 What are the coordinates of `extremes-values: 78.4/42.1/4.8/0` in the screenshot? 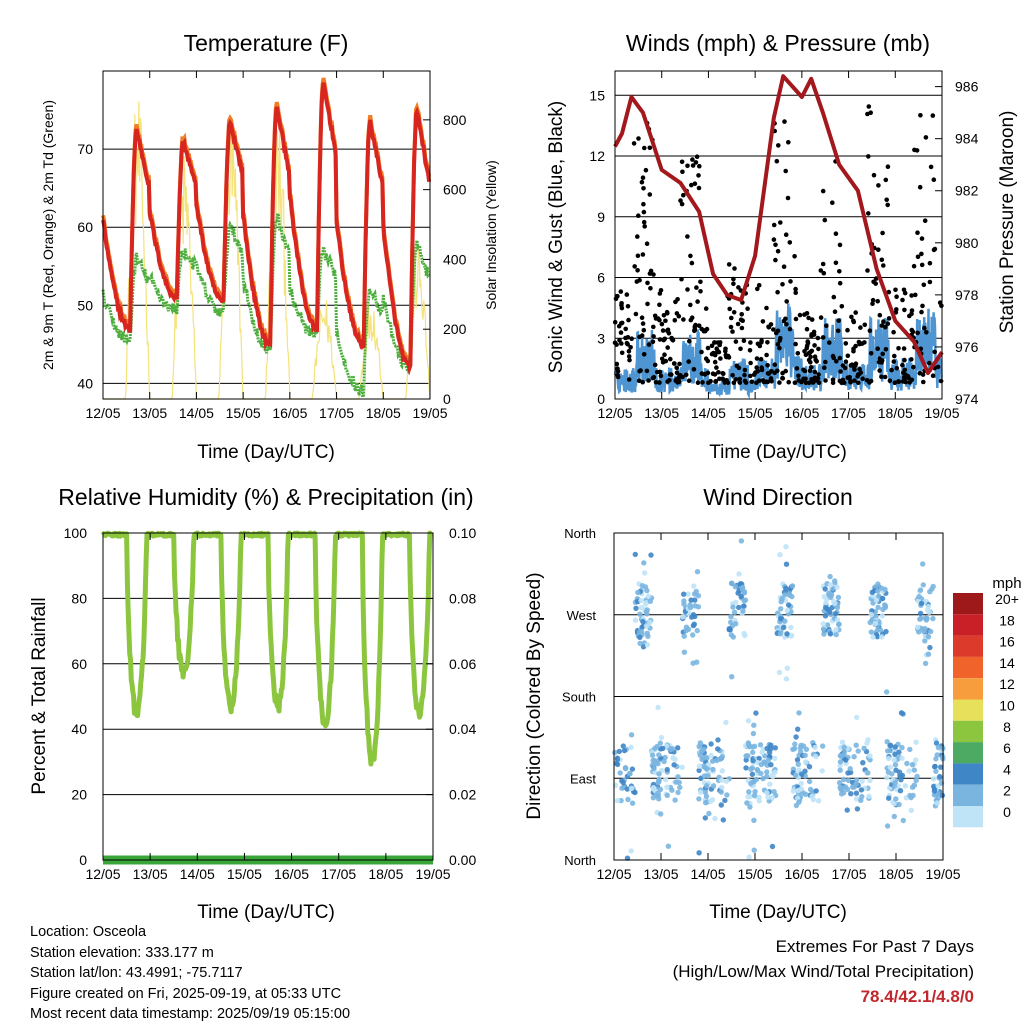 It's located at (917, 996).